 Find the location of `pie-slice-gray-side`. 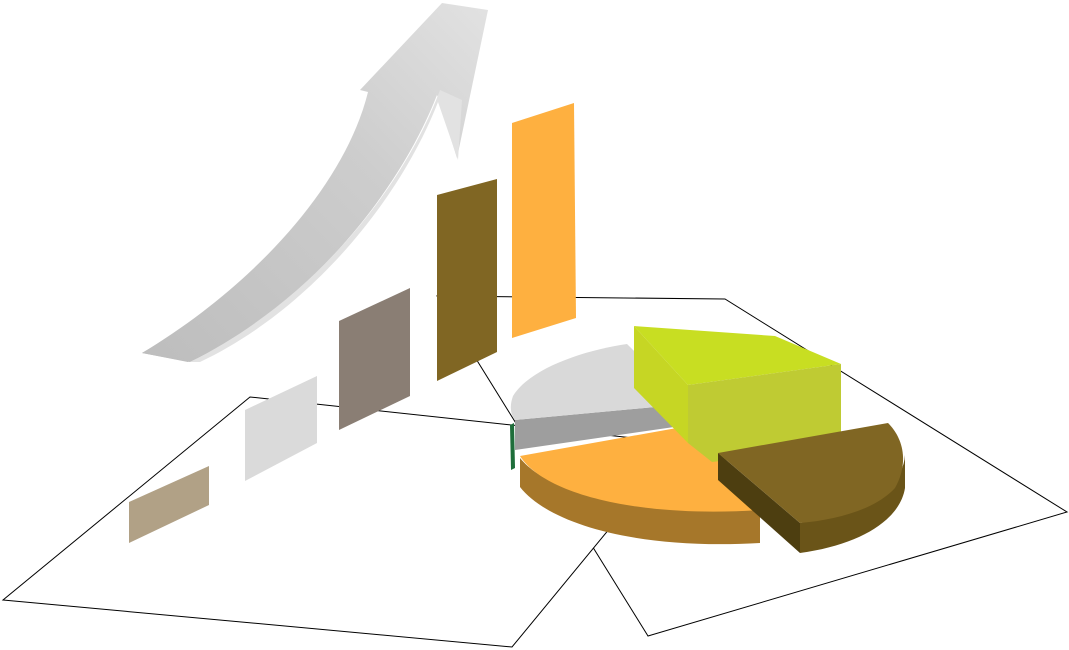

pie-slice-gray-side is located at coordinates (601, 427).